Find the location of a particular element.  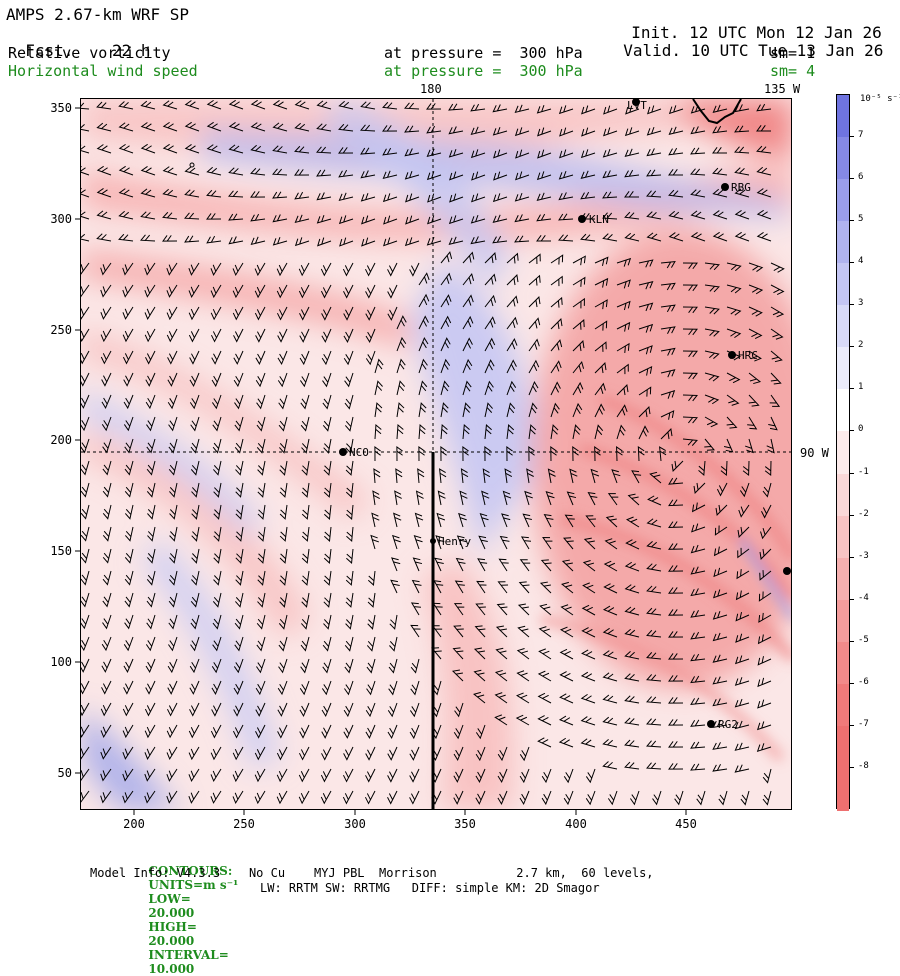

field1-smoothing: sm= 1 is located at coordinates (793, 53).